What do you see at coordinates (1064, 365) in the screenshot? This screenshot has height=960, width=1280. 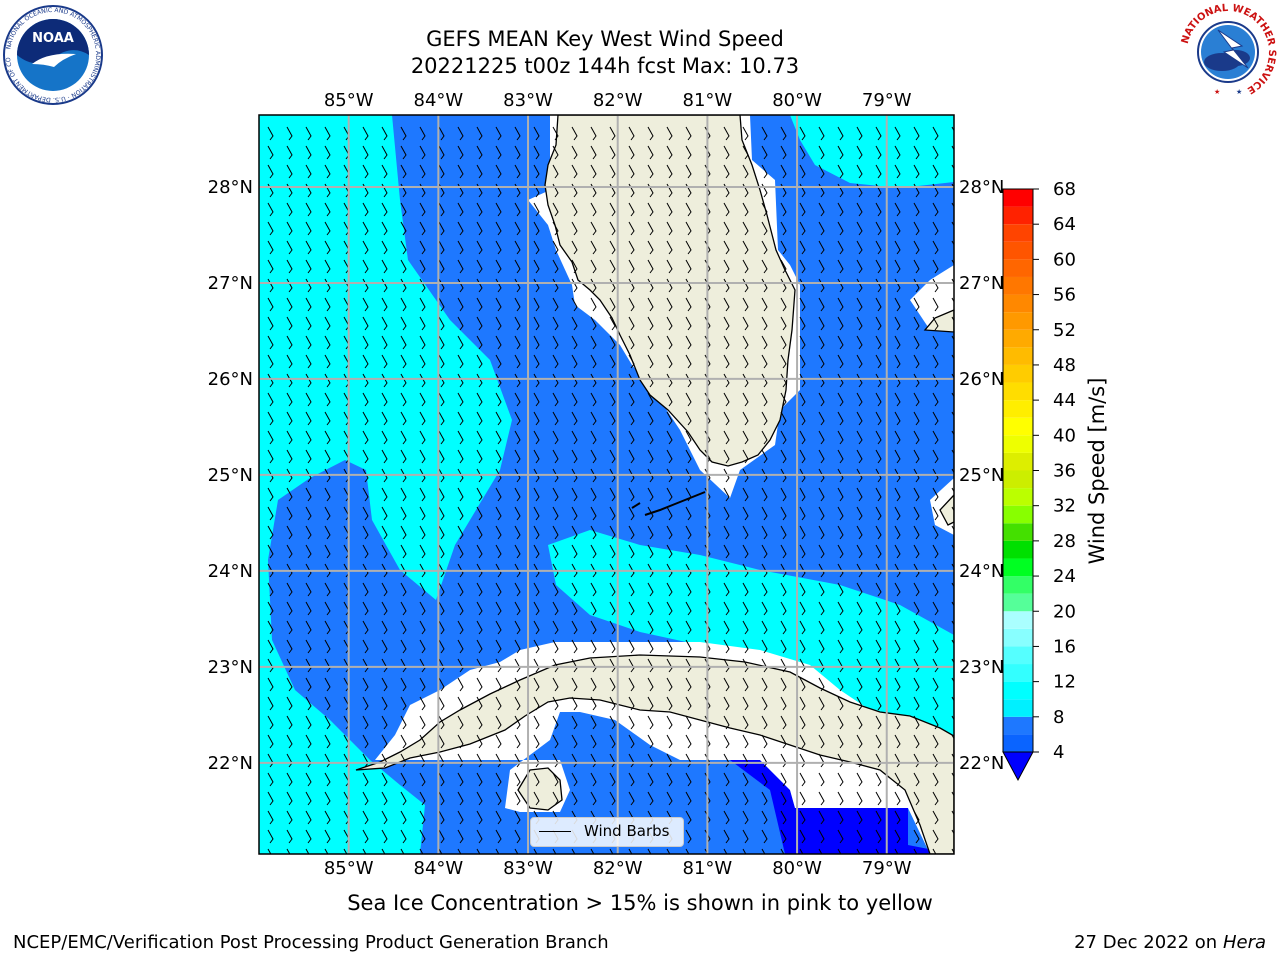 I see `colorbar-tick-label: 48` at bounding box center [1064, 365].